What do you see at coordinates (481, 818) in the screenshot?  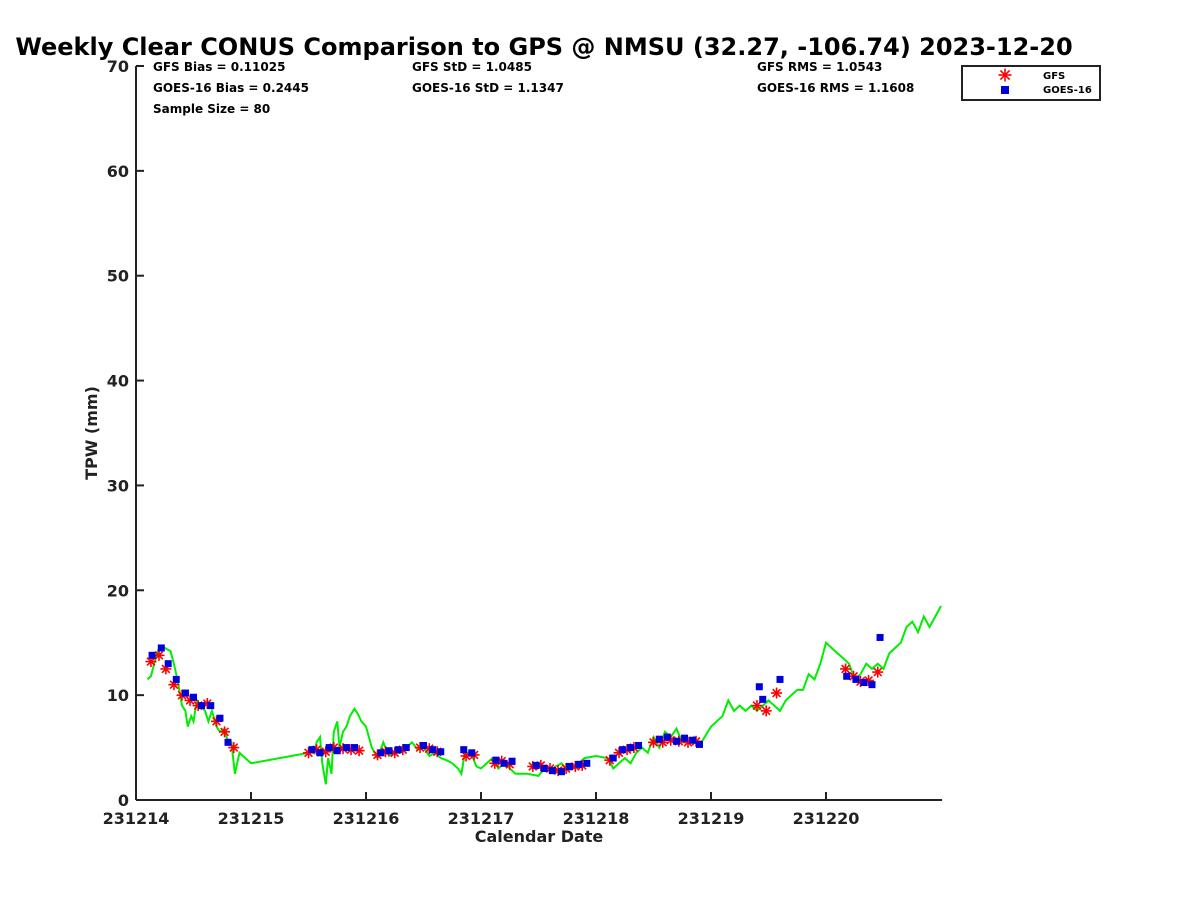 I see `x-tick-label: 231217` at bounding box center [481, 818].